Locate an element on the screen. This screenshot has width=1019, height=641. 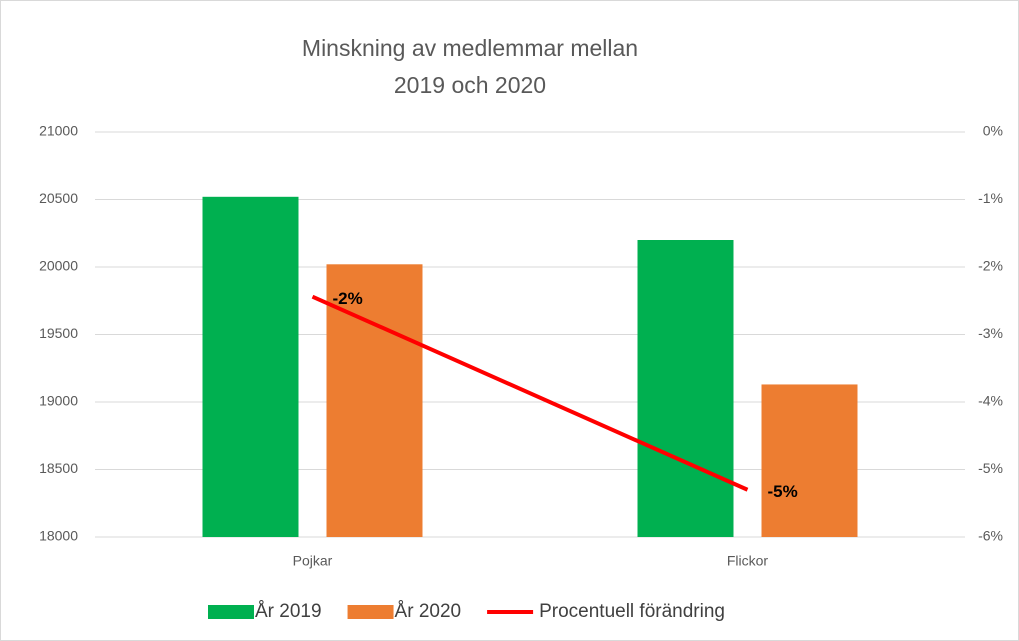
y2-tick-label: -4% is located at coordinates (990, 401).